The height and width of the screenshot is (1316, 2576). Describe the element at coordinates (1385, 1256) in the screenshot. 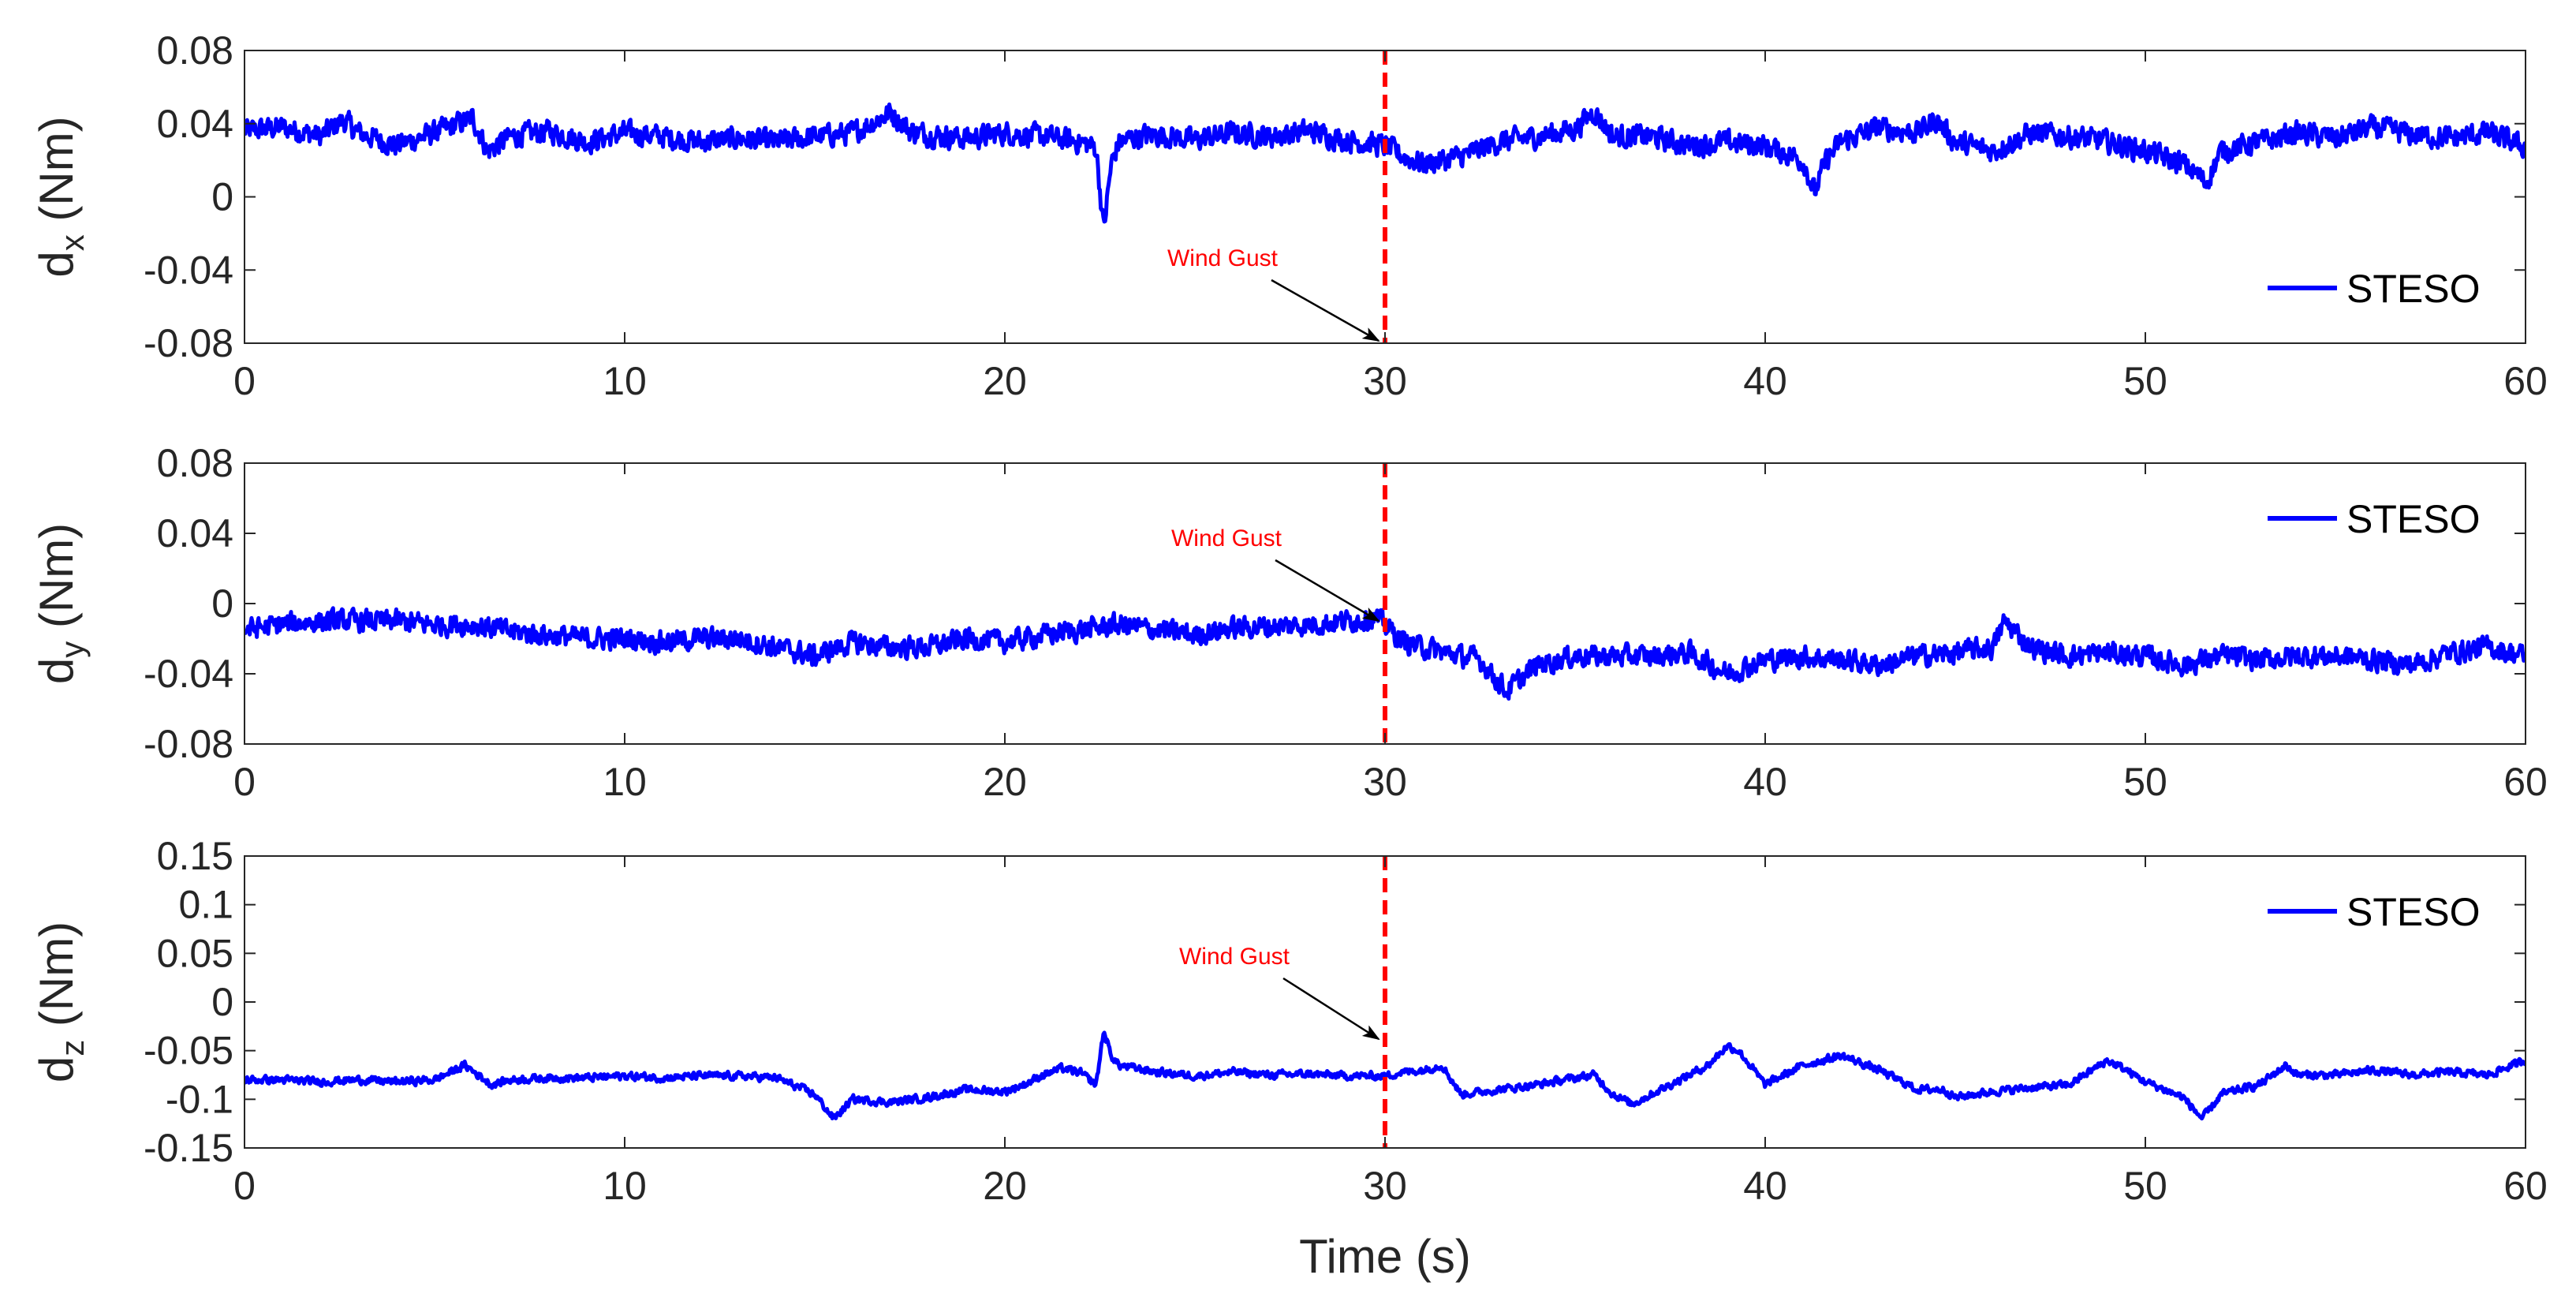

I see `x-axis-label: Time (s)` at that location.